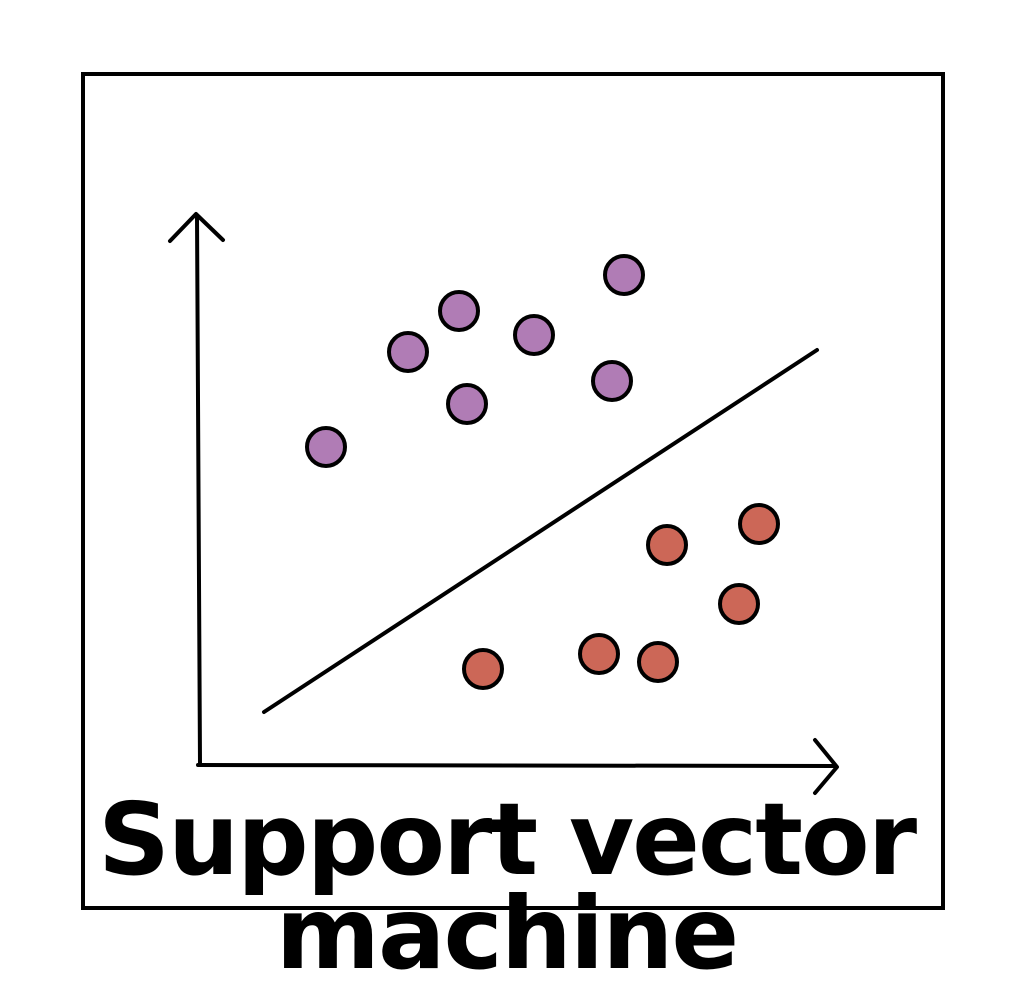  I want to click on class-a-points, so click(475, 361).